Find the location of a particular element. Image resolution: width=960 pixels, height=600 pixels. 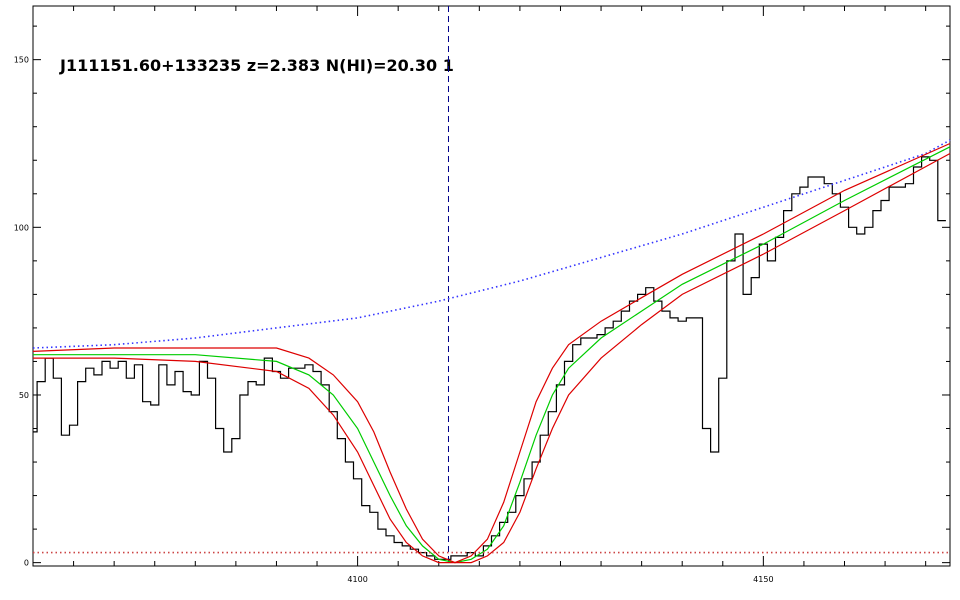

y-tick-label: 50 is located at coordinates (24, 395).